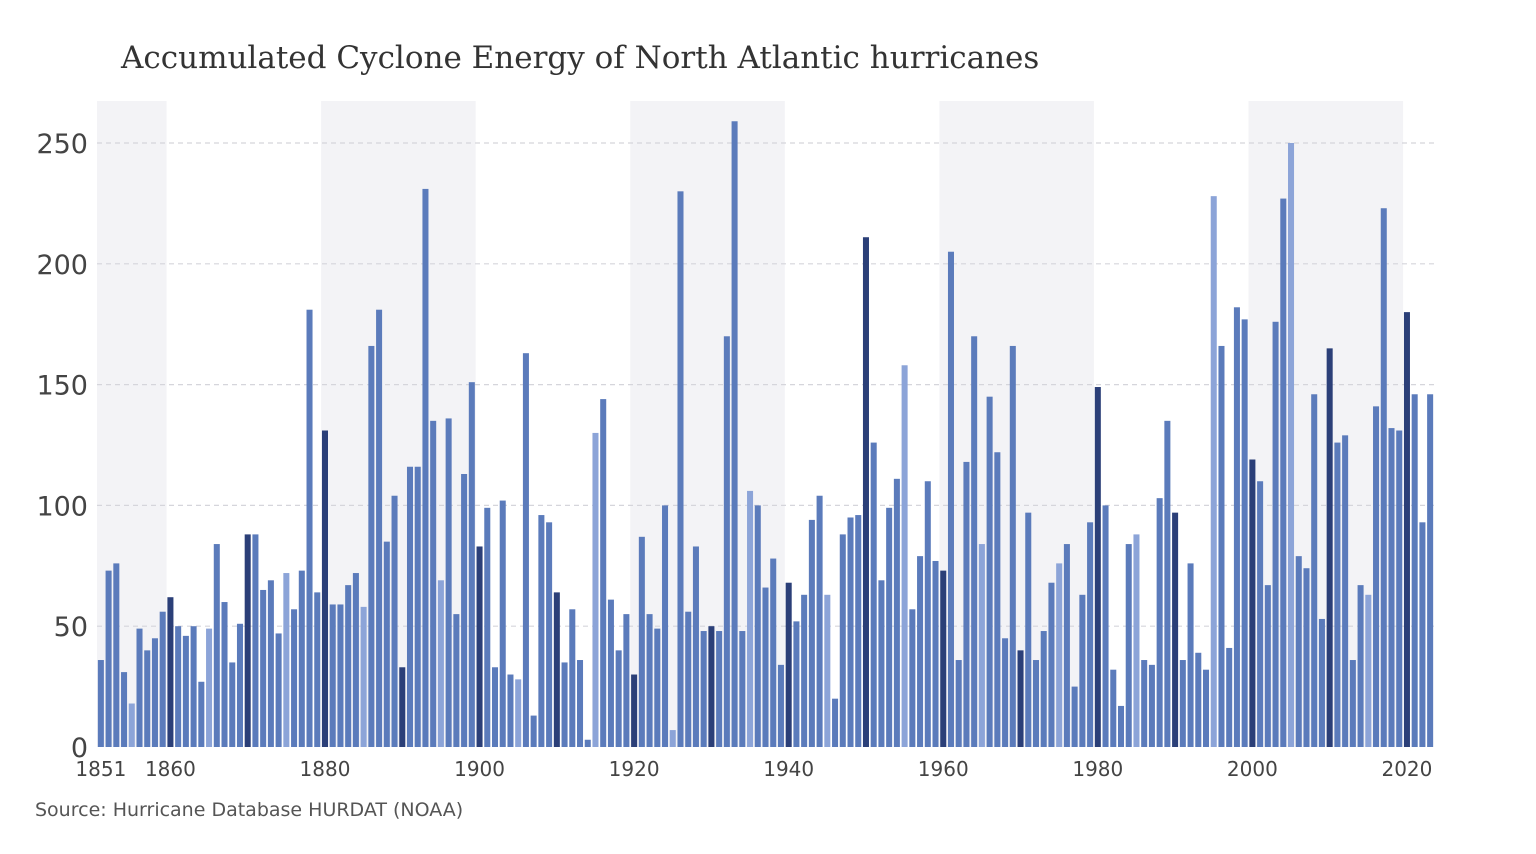 The width and height of the screenshot is (1536, 854). Describe the element at coordinates (1159, 622) in the screenshot. I see `bar-1988` at that location.